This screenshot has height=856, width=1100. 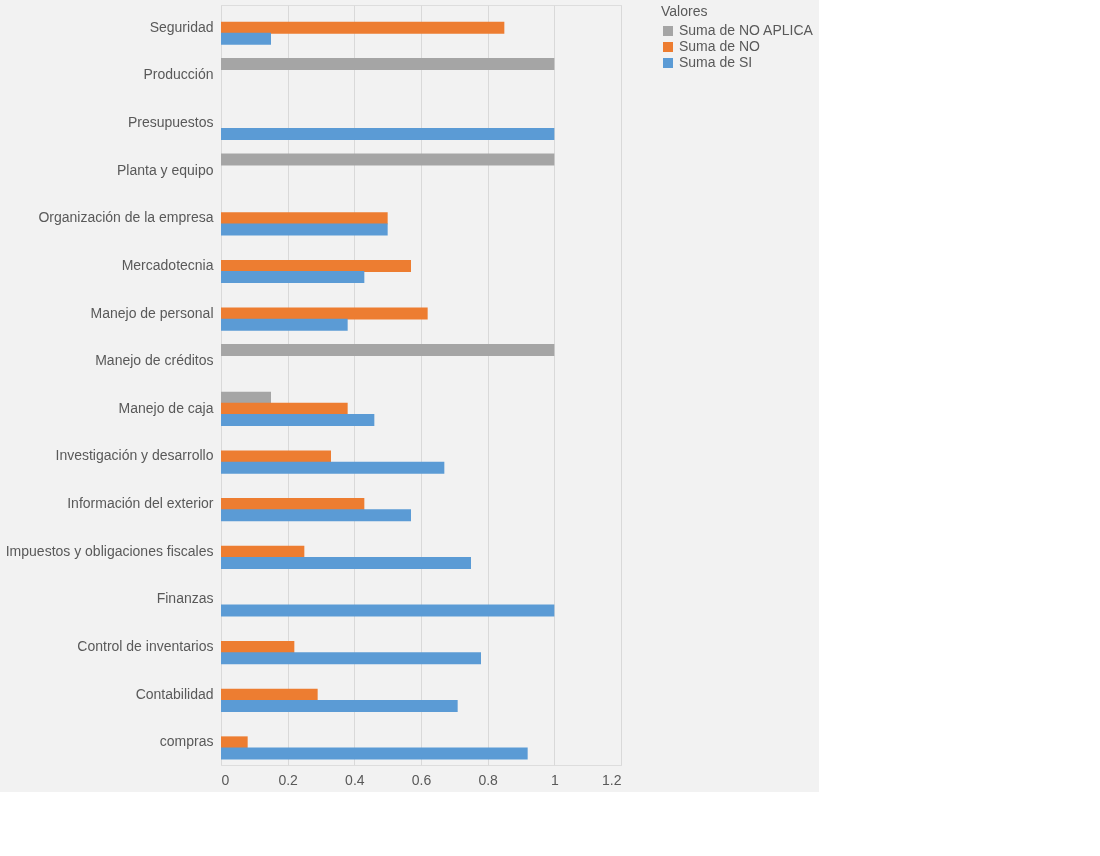 What do you see at coordinates (488, 779) in the screenshot?
I see `x-tick-label: 0.8` at bounding box center [488, 779].